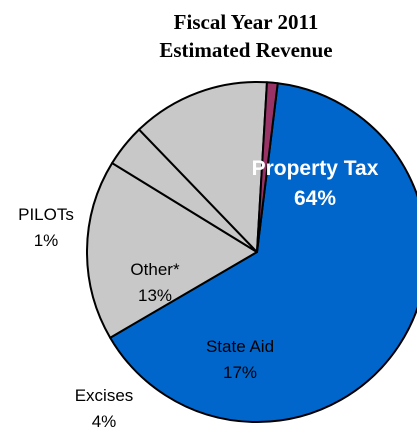  What do you see at coordinates (155, 295) in the screenshot?
I see `slice-value-other: 13%` at bounding box center [155, 295].